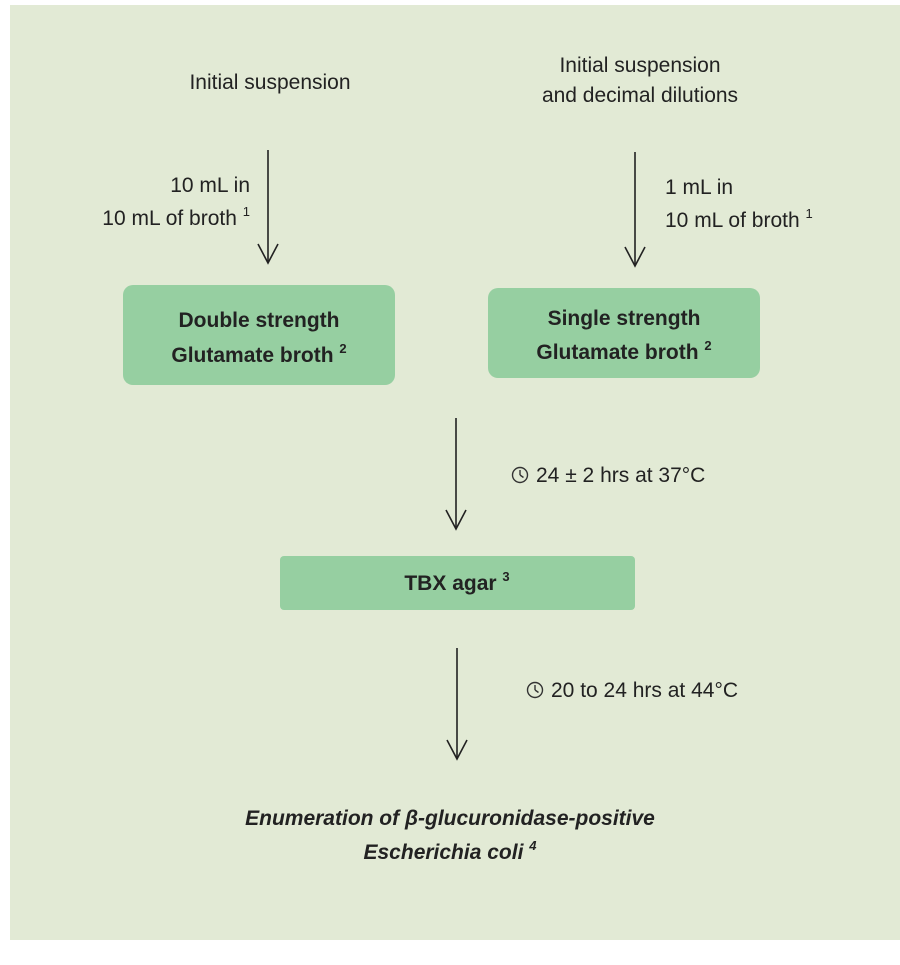  I want to click on result-label: Escherichia coli 4, so click(451, 851).